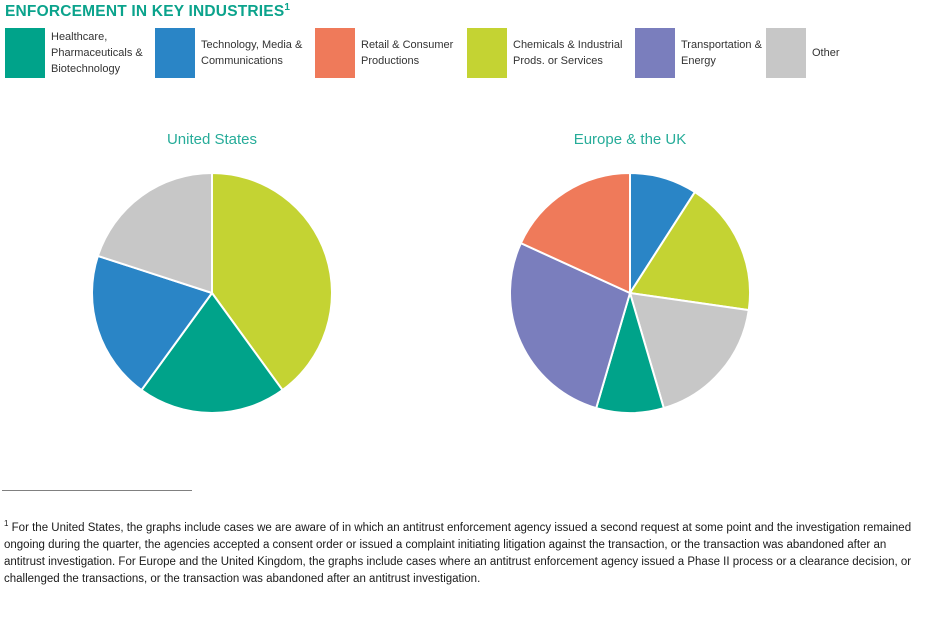 Image resolution: width=929 pixels, height=623 pixels. What do you see at coordinates (407, 53) in the screenshot?
I see `legend-label: Retail & Consumer Productions` at bounding box center [407, 53].